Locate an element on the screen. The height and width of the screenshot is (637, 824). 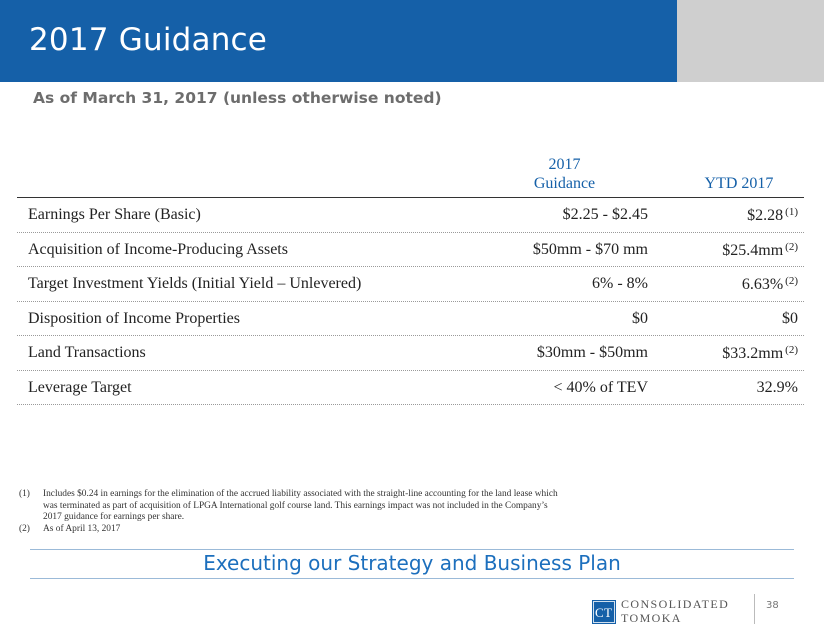
strategy-divider-bottom is located at coordinates (412, 578).